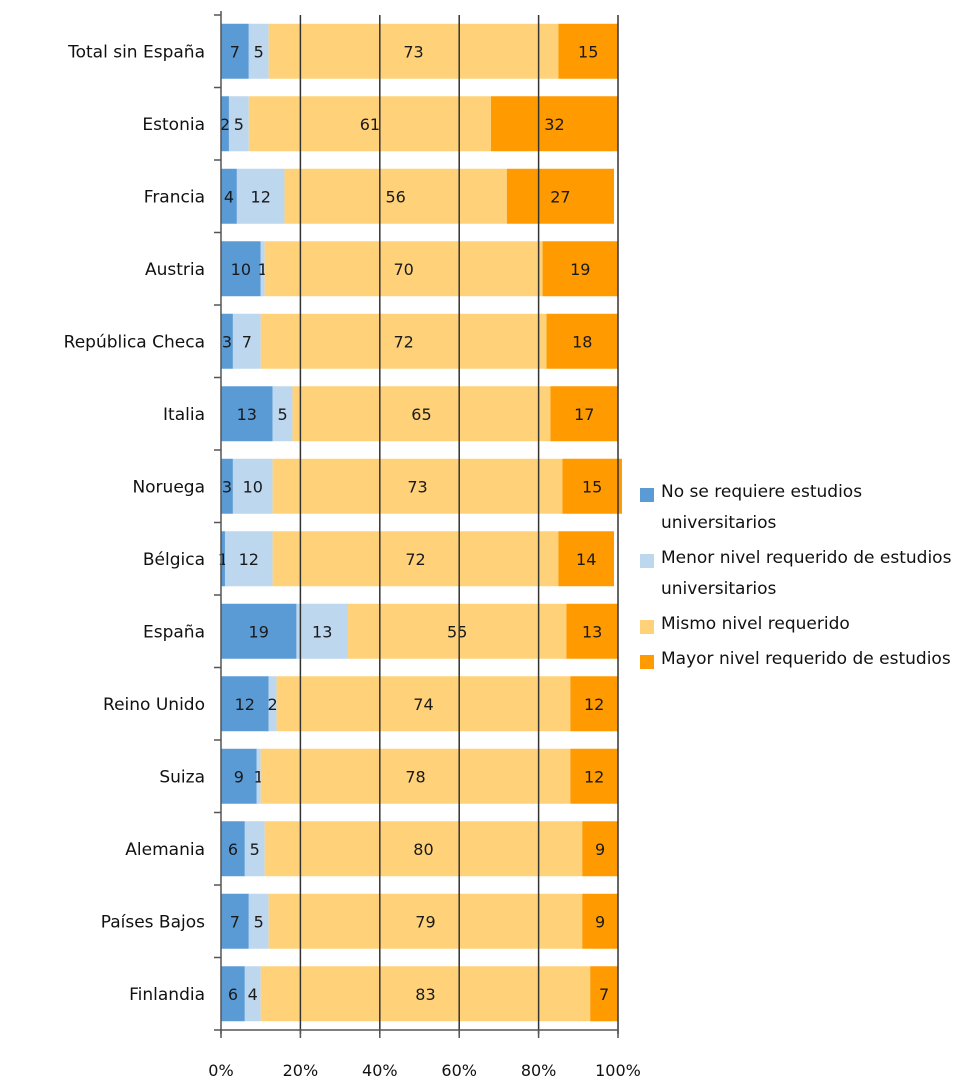  I want to click on category-label: Total sin España, so click(136, 52).